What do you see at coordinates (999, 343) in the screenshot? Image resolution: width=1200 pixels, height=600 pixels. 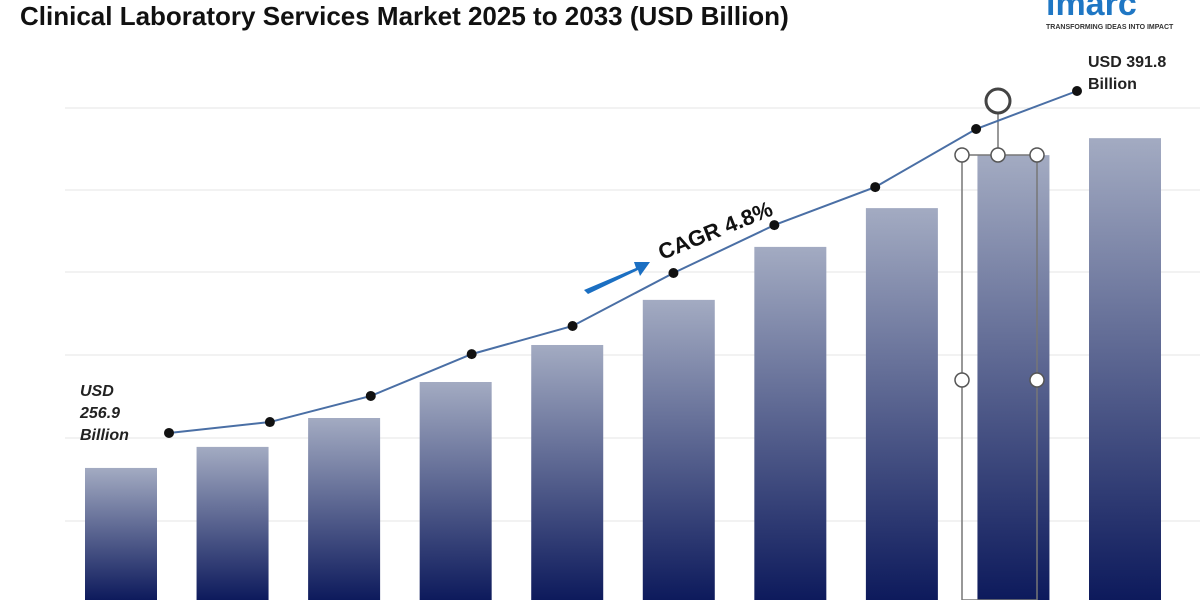 I see `selection-handles` at bounding box center [999, 343].